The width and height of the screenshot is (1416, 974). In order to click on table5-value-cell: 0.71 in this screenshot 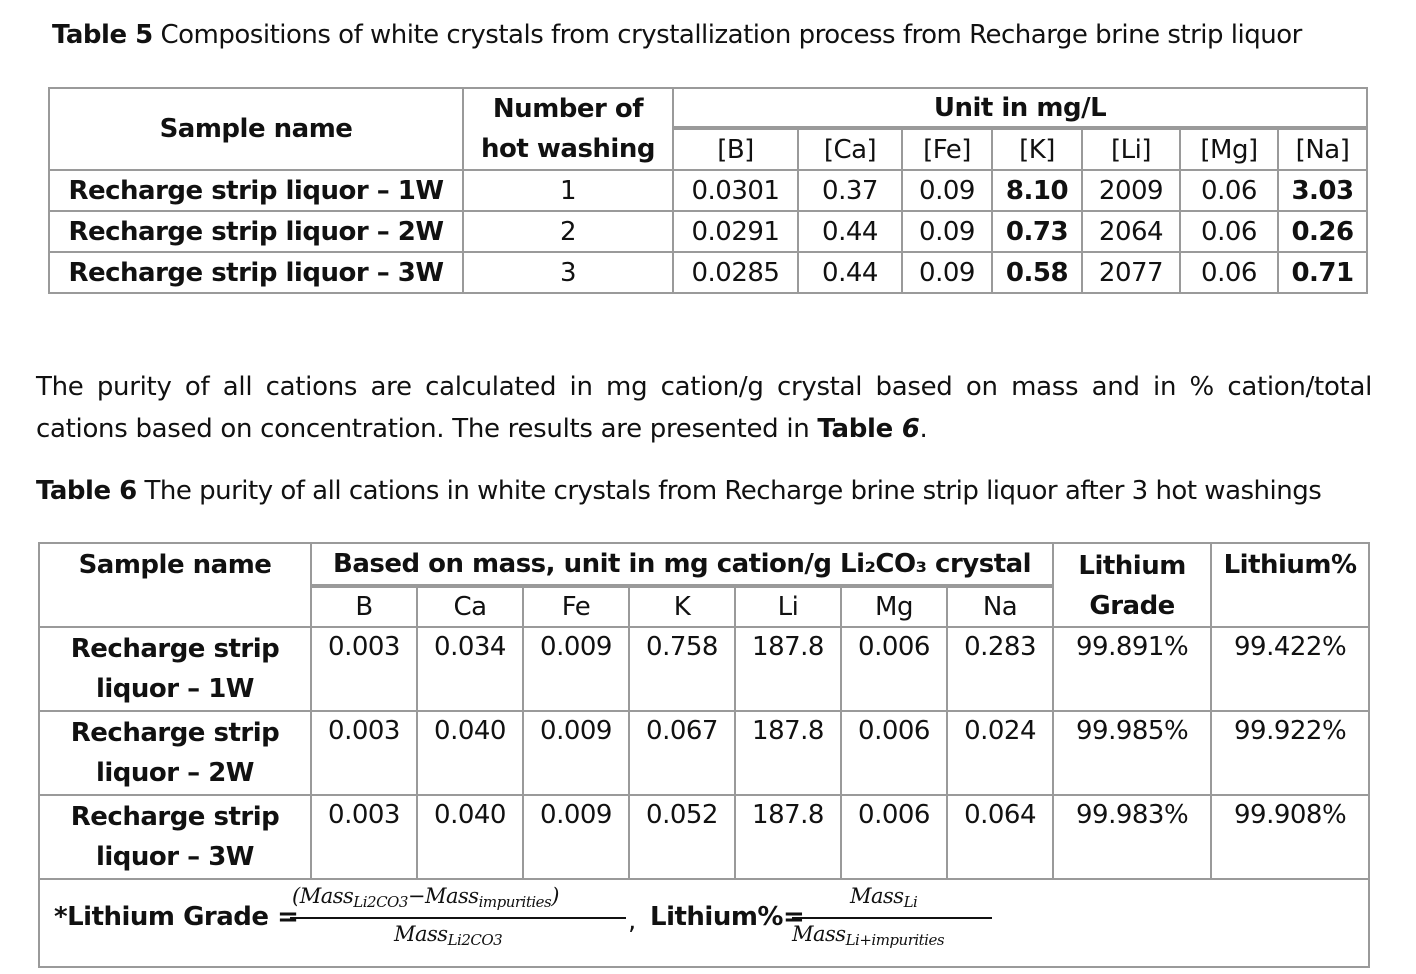, I will do `click(1322, 272)`.